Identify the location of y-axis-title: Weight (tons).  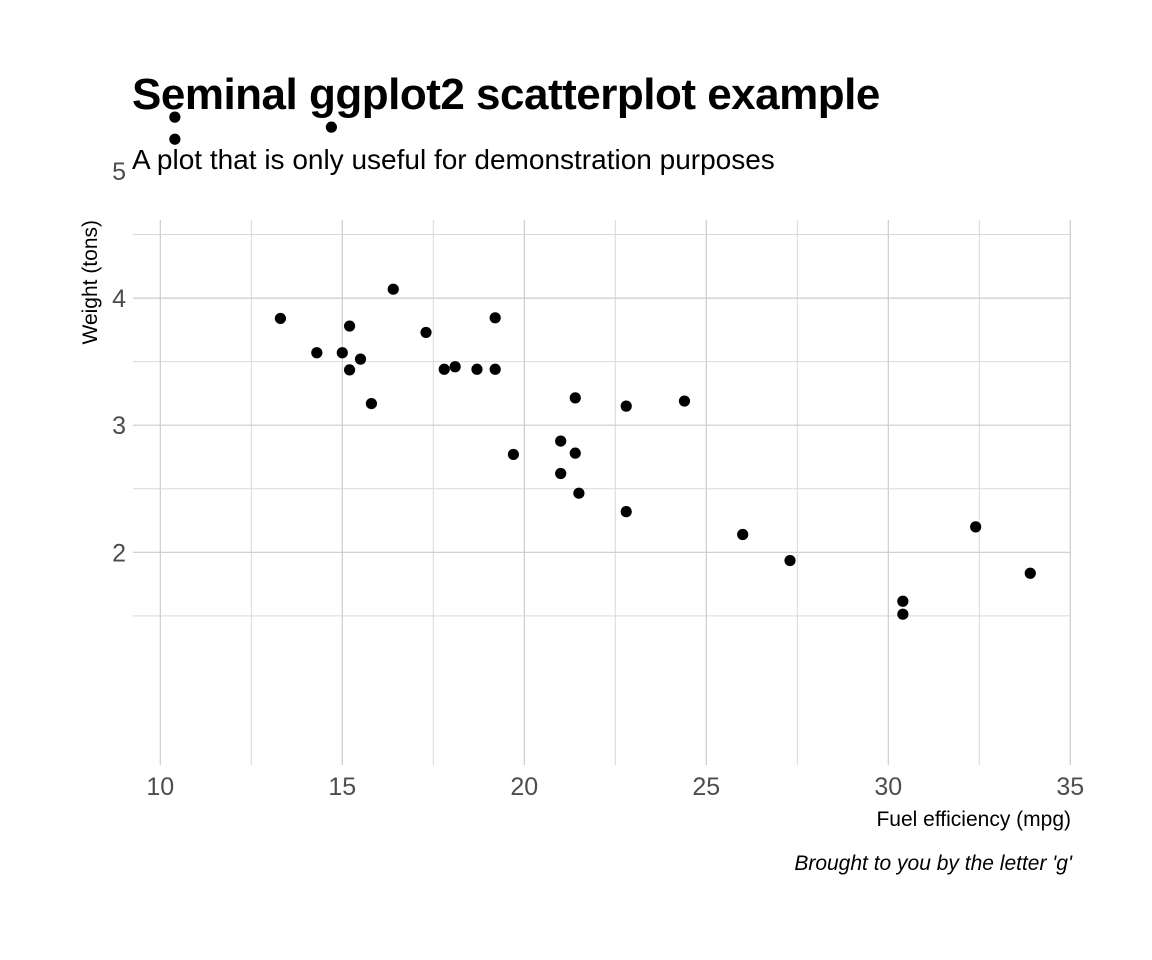
(90, 282).